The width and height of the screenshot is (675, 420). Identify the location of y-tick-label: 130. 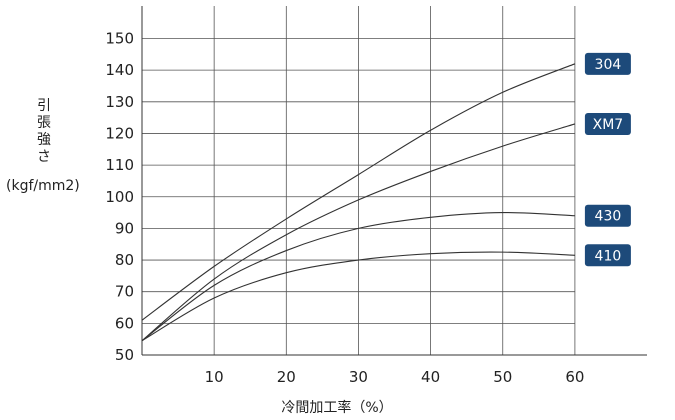
(119, 102).